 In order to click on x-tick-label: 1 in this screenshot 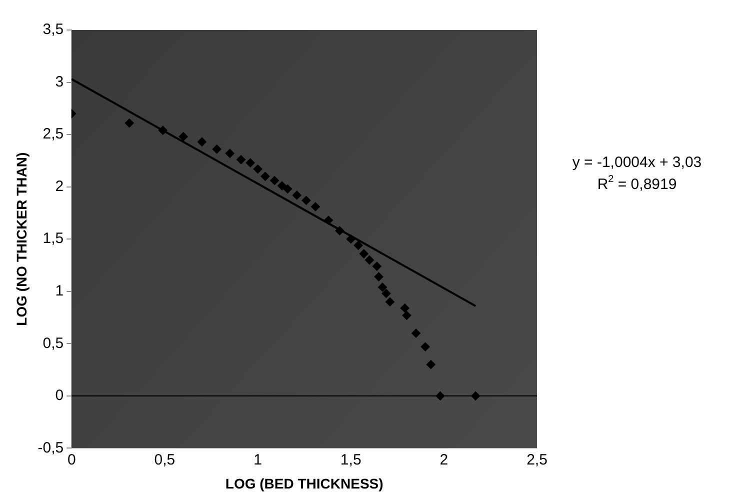, I will do `click(258, 459)`.